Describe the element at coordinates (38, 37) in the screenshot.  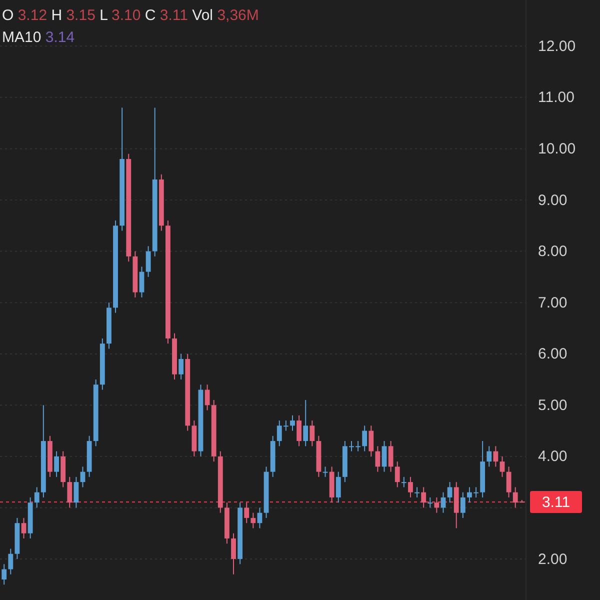
I see `annotation: MA10 3.14` at that location.